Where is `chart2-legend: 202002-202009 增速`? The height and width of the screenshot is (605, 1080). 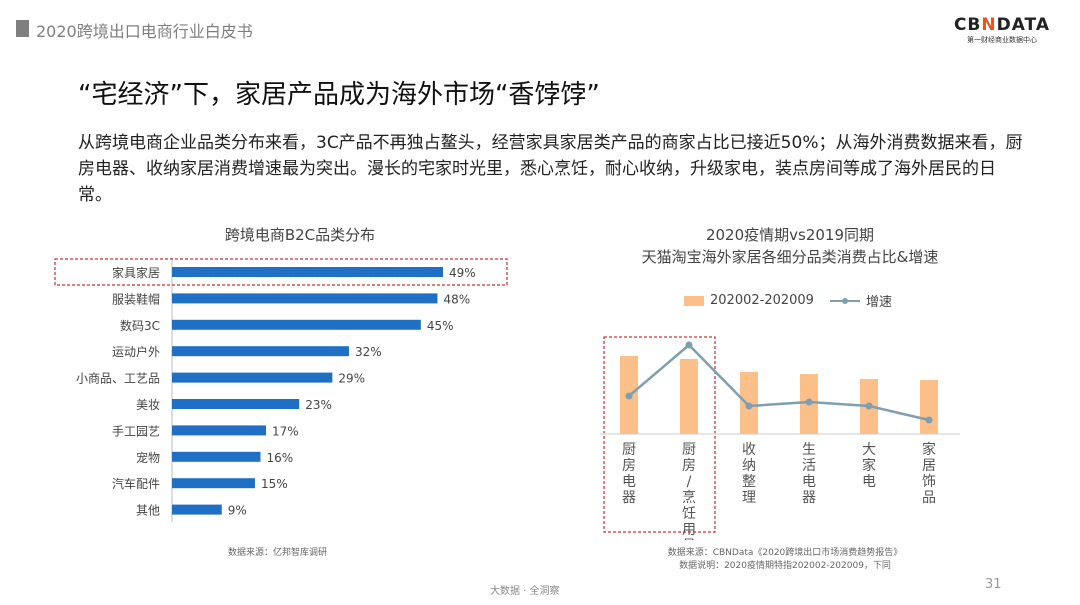
chart2-legend: 202002-202009 增速 is located at coordinates (788, 300).